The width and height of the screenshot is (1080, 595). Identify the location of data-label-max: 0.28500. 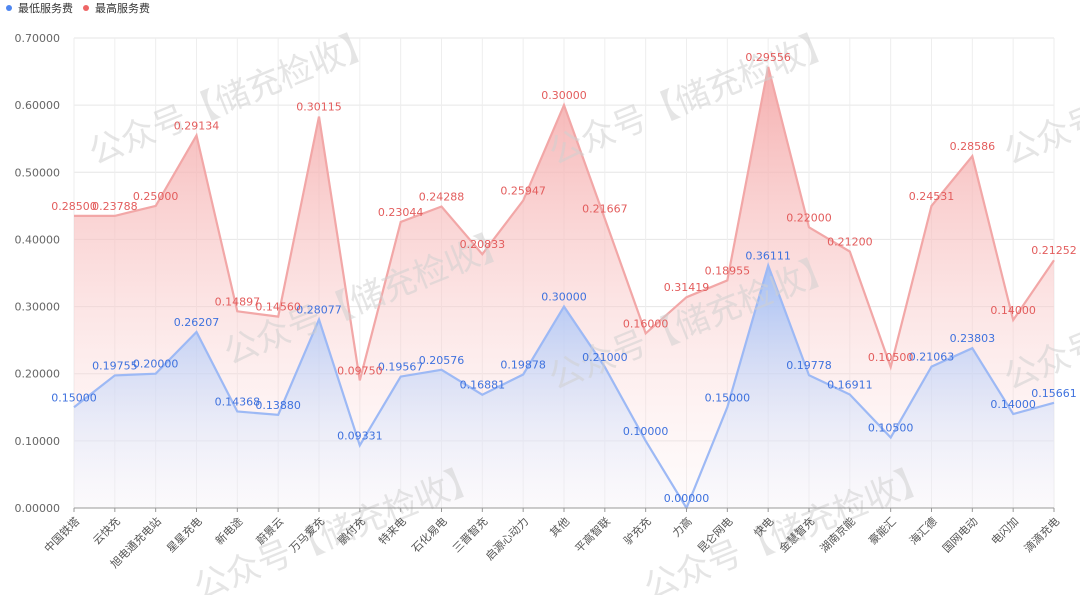
(74, 206).